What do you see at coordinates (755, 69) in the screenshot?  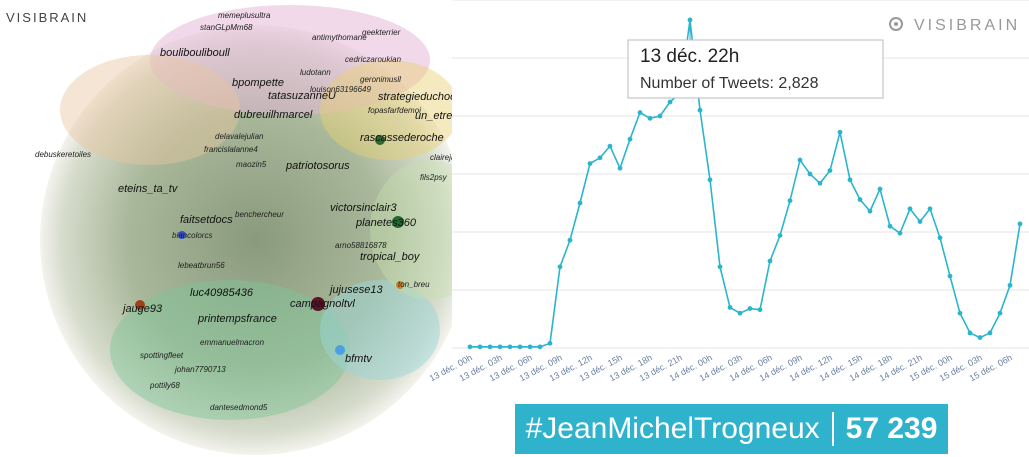 I see `tooltip-box` at bounding box center [755, 69].